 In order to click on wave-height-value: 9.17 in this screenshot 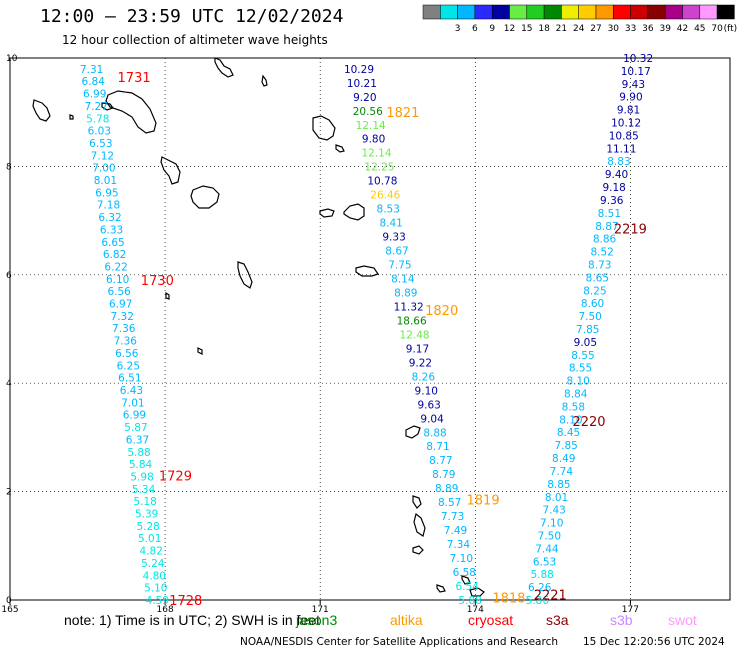, I will do `click(417, 349)`.